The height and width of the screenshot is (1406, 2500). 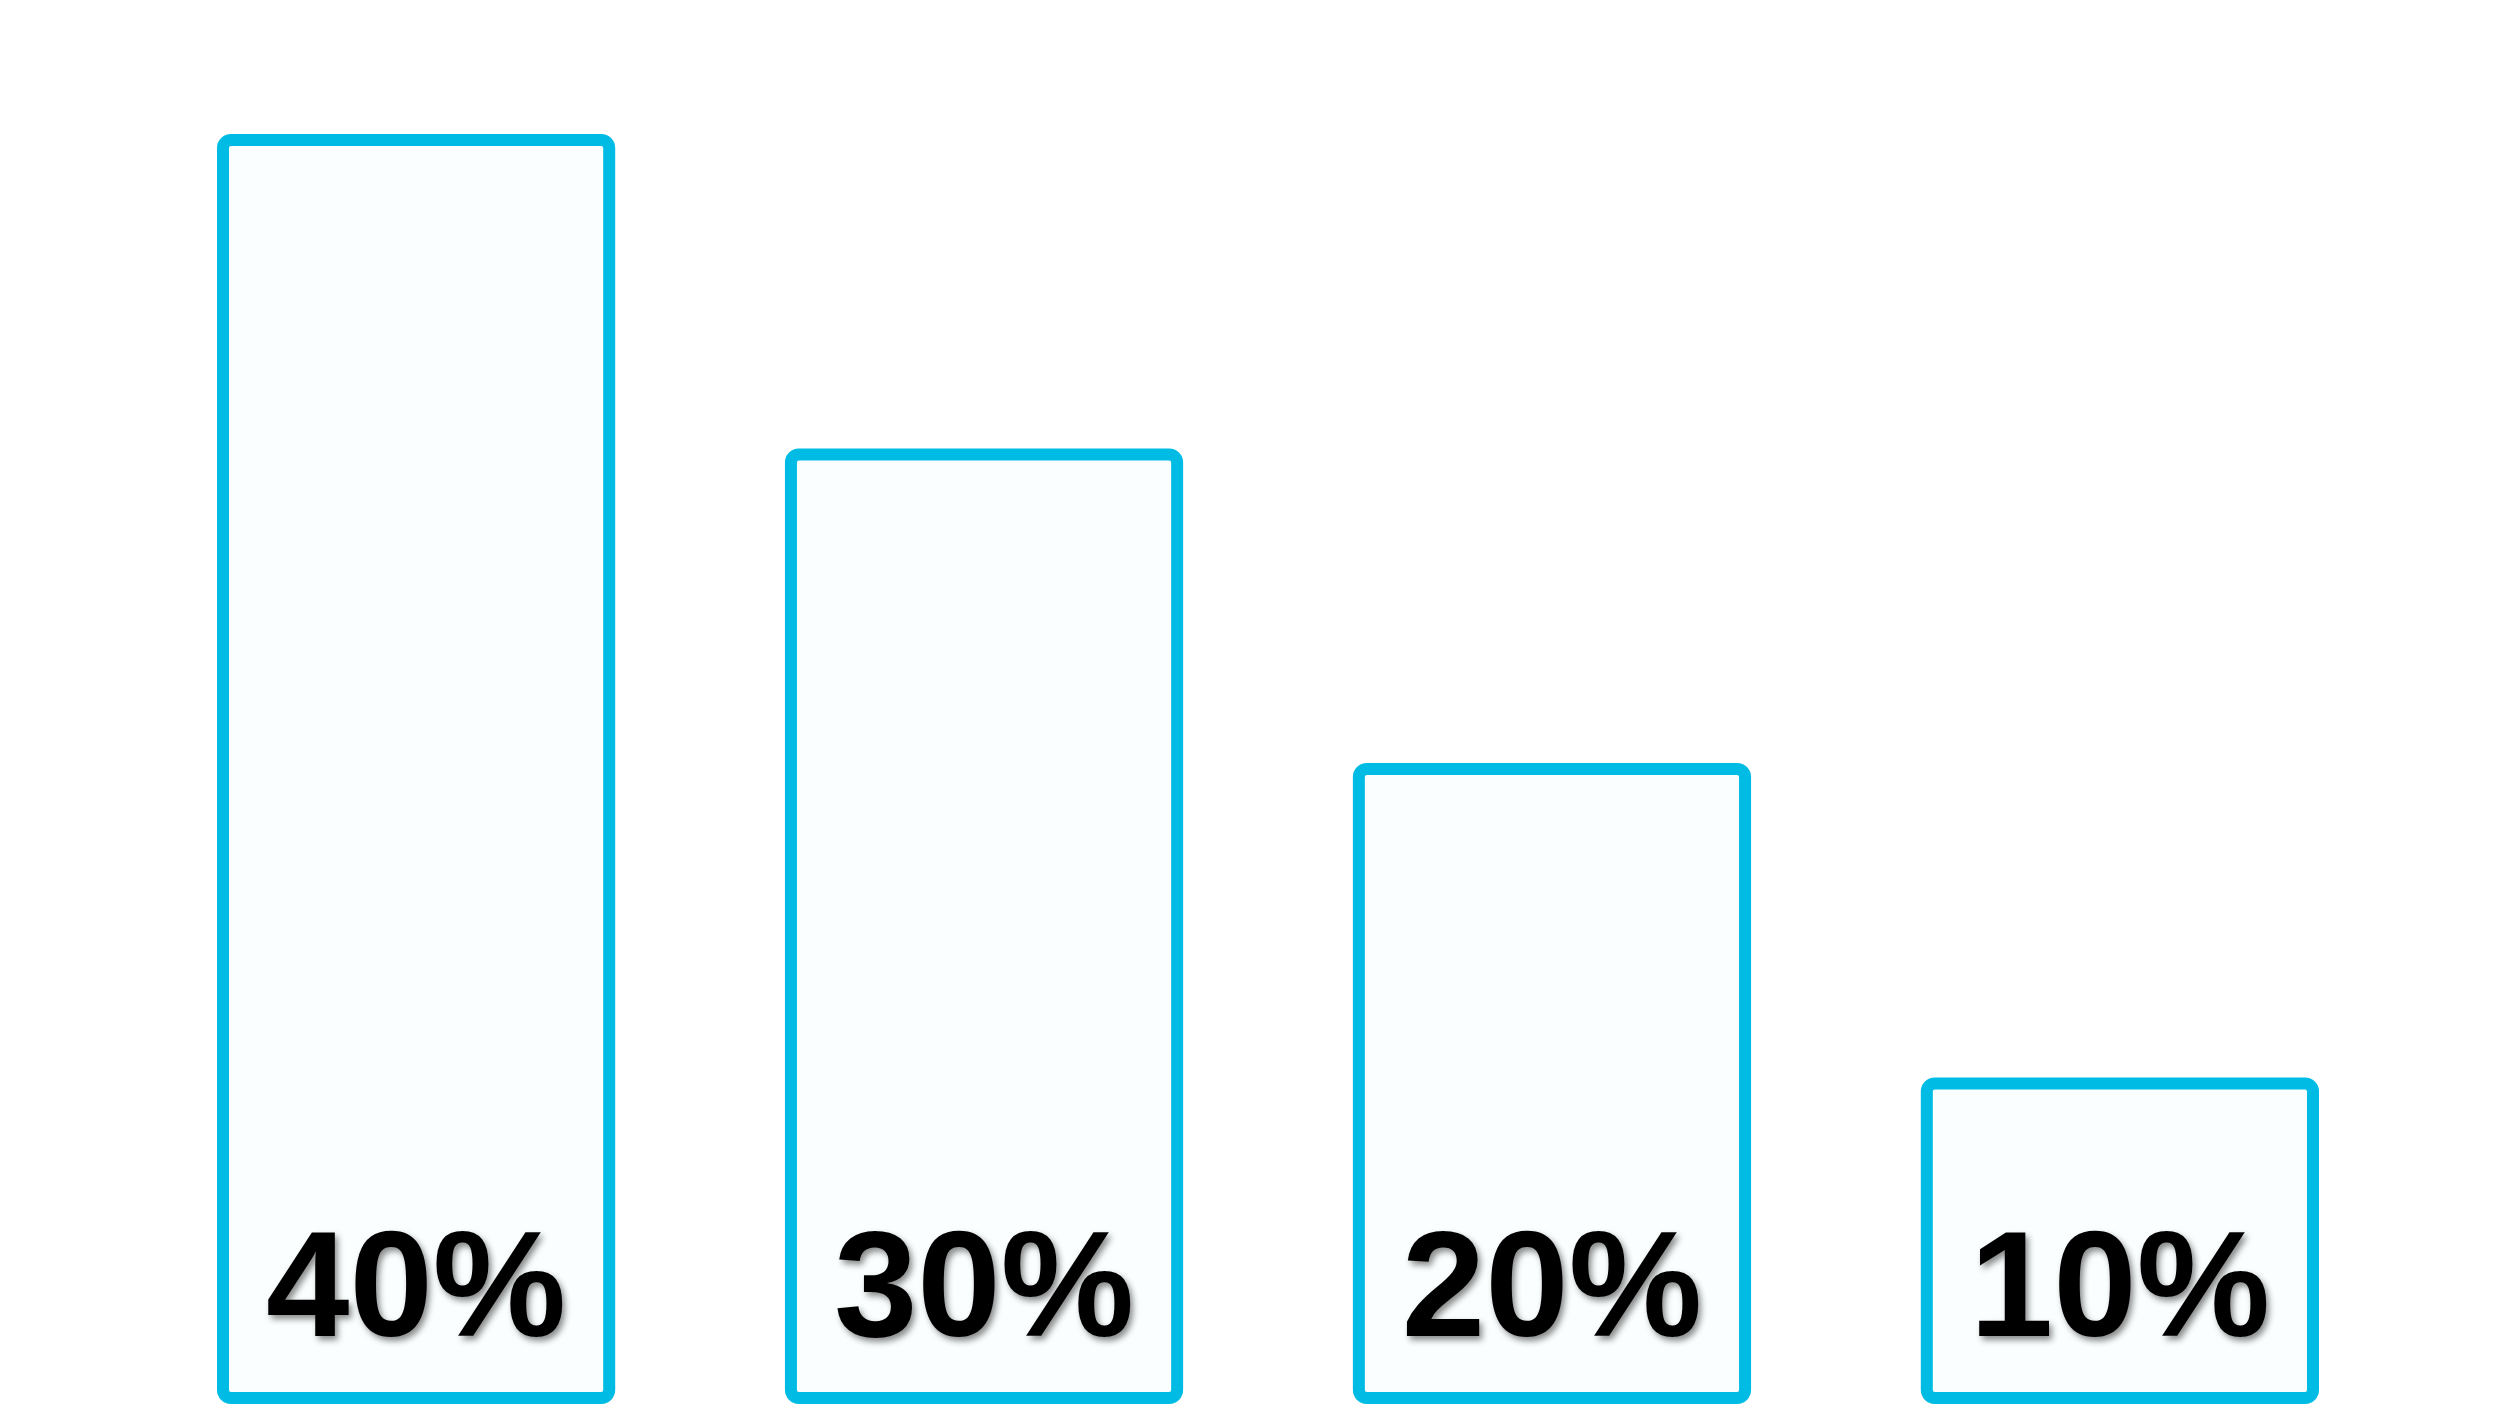 I want to click on data-label: 20%, so click(x=1552, y=1284).